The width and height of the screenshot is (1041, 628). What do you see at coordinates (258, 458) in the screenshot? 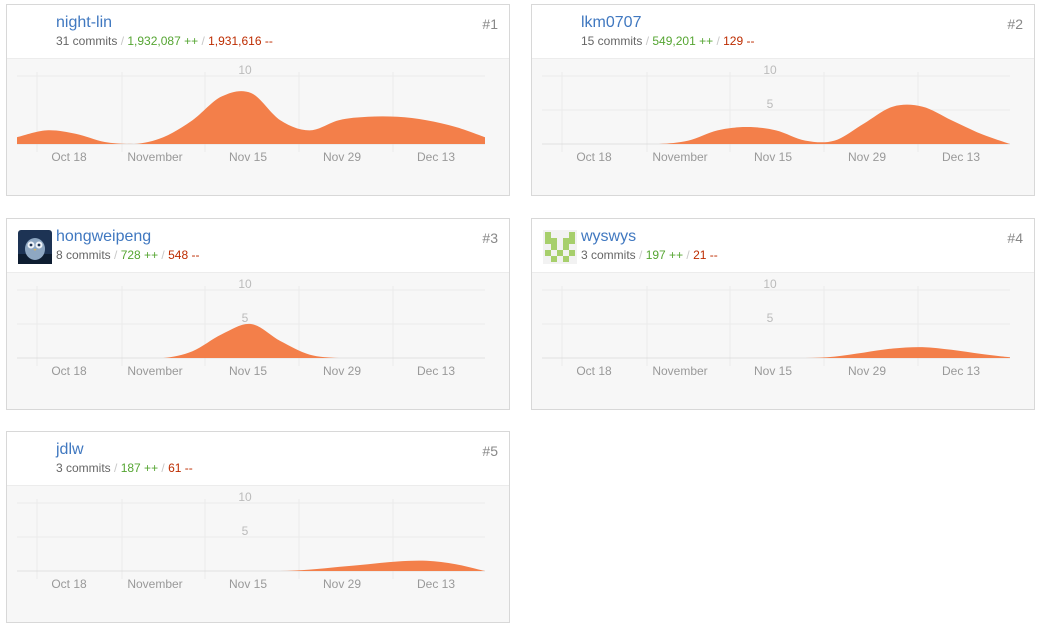
I see `contributor-header: jdlw 3 commits / 187 ++ / 61 -- #5` at bounding box center [258, 458].